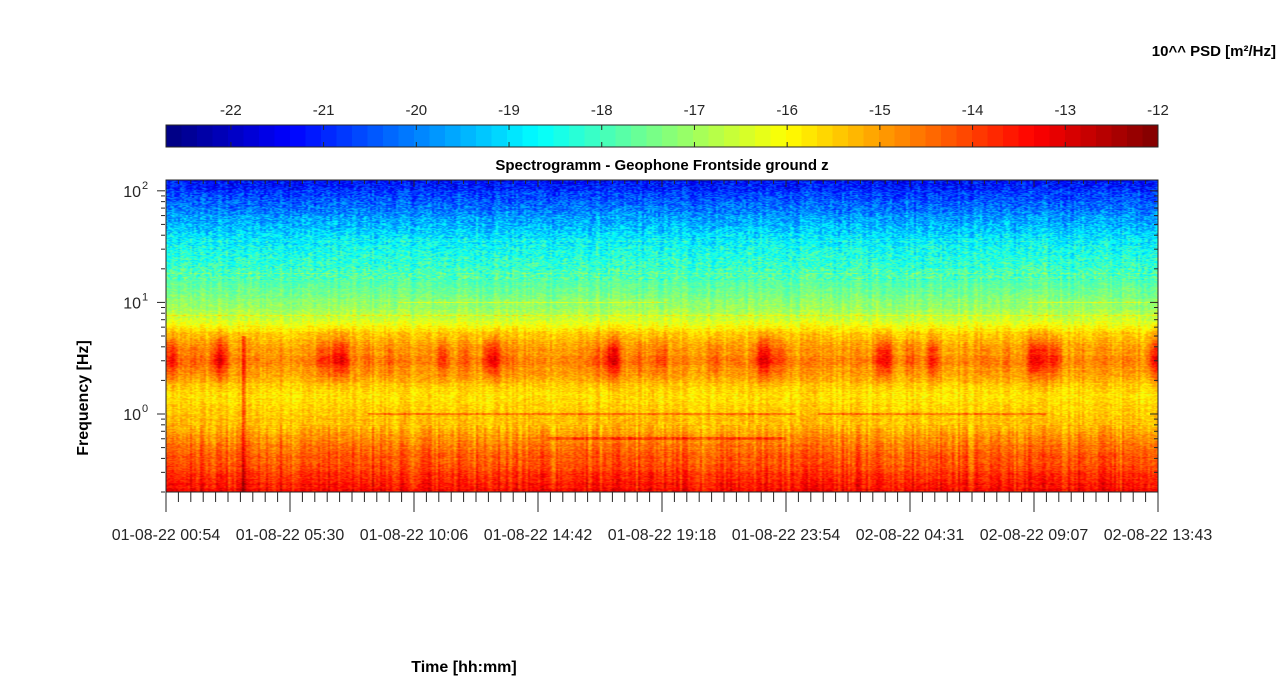 The height and width of the screenshot is (677, 1280). Describe the element at coordinates (145, 186) in the screenshot. I see `y-tick-exponent: 2` at that location.